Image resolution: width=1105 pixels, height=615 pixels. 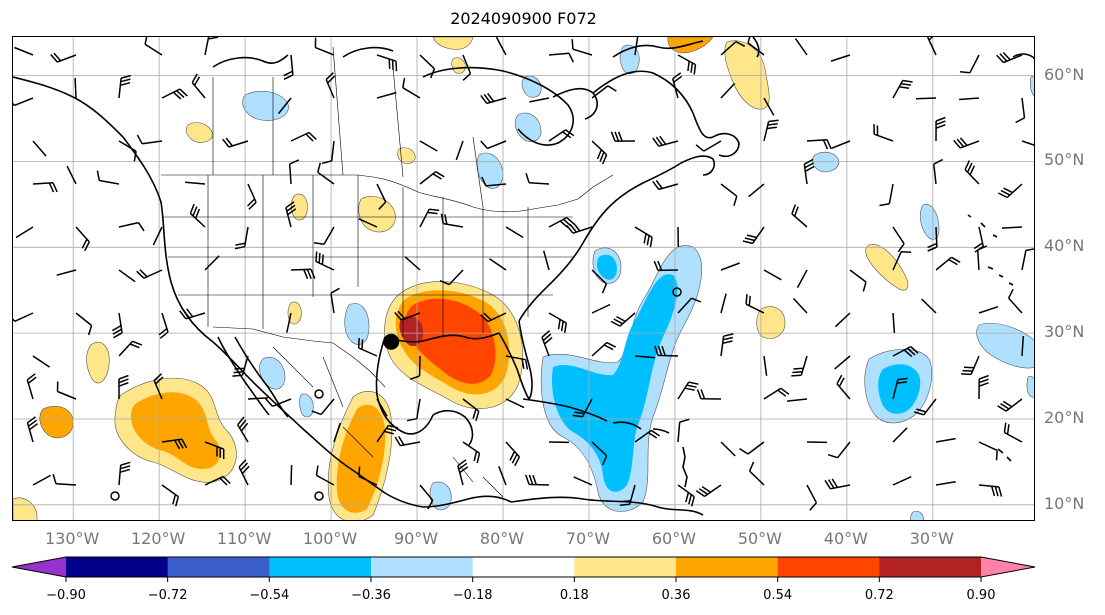 What do you see at coordinates (574, 595) in the screenshot?
I see `colorbar-tick-label: 0.18` at bounding box center [574, 595].